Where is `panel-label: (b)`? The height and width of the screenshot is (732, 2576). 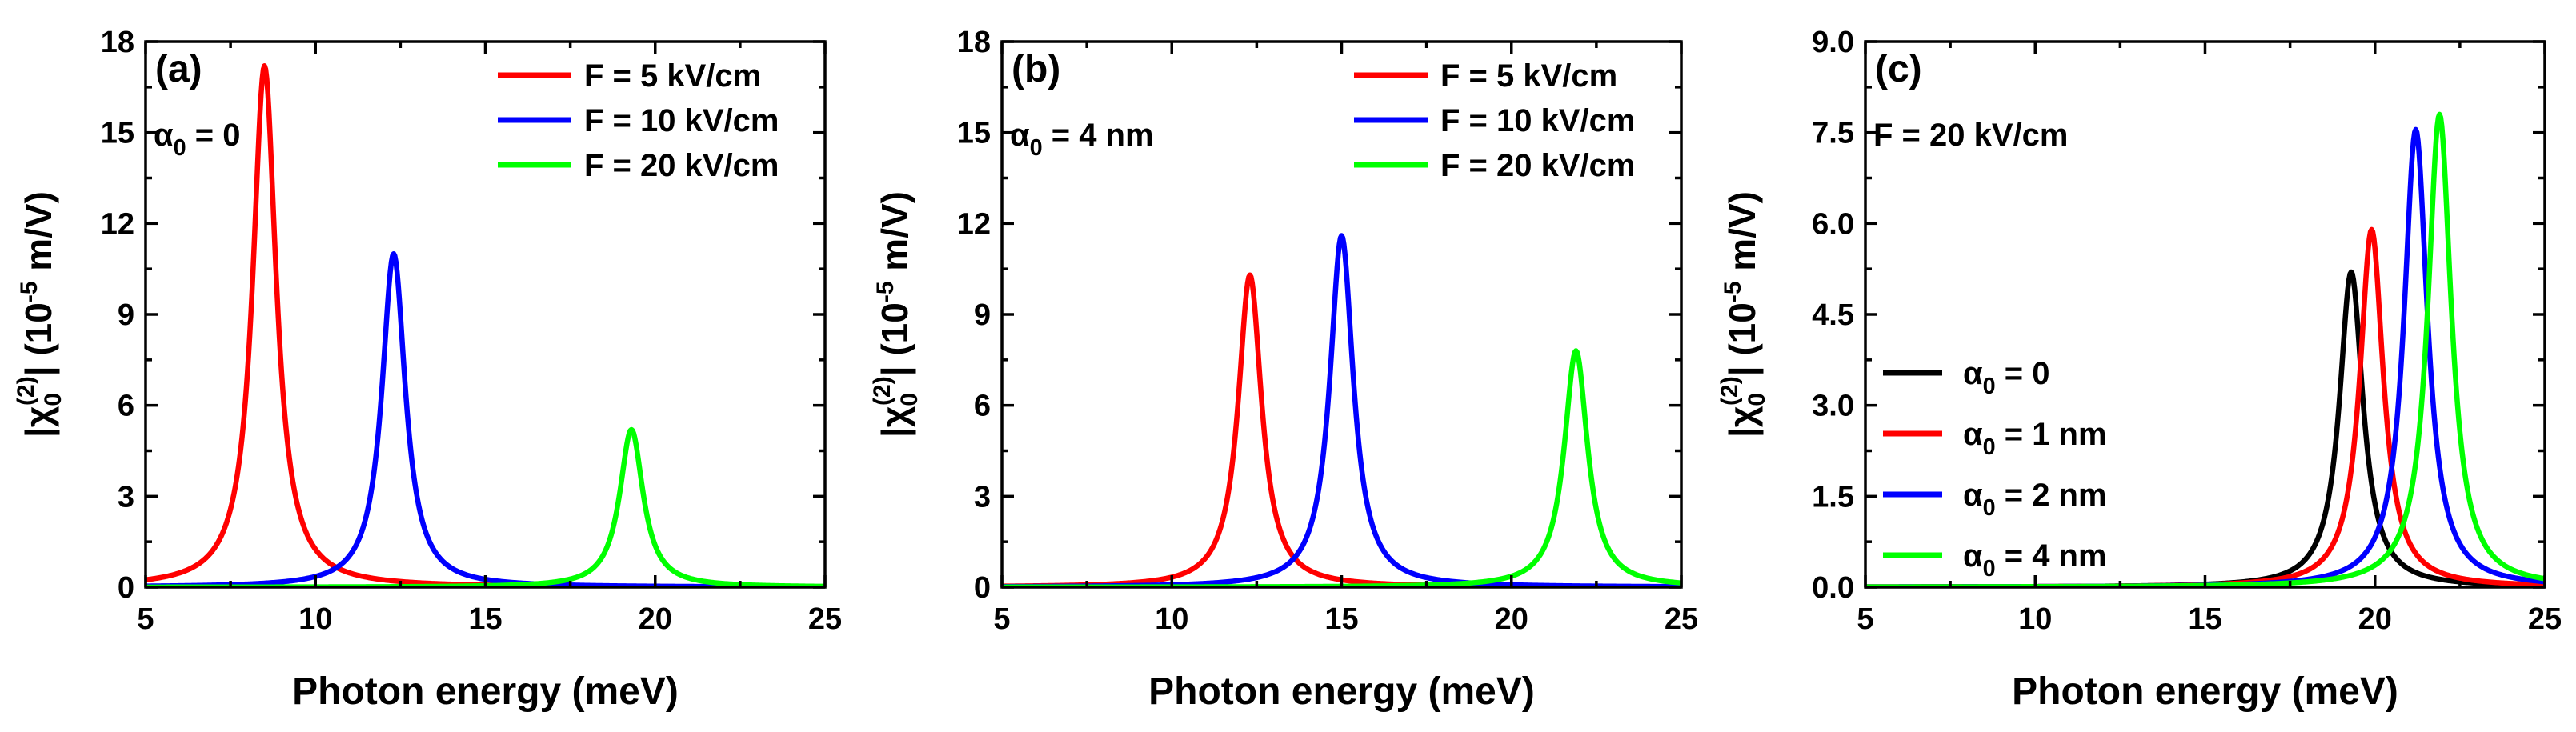
panel-label: (b) is located at coordinates (1036, 69).